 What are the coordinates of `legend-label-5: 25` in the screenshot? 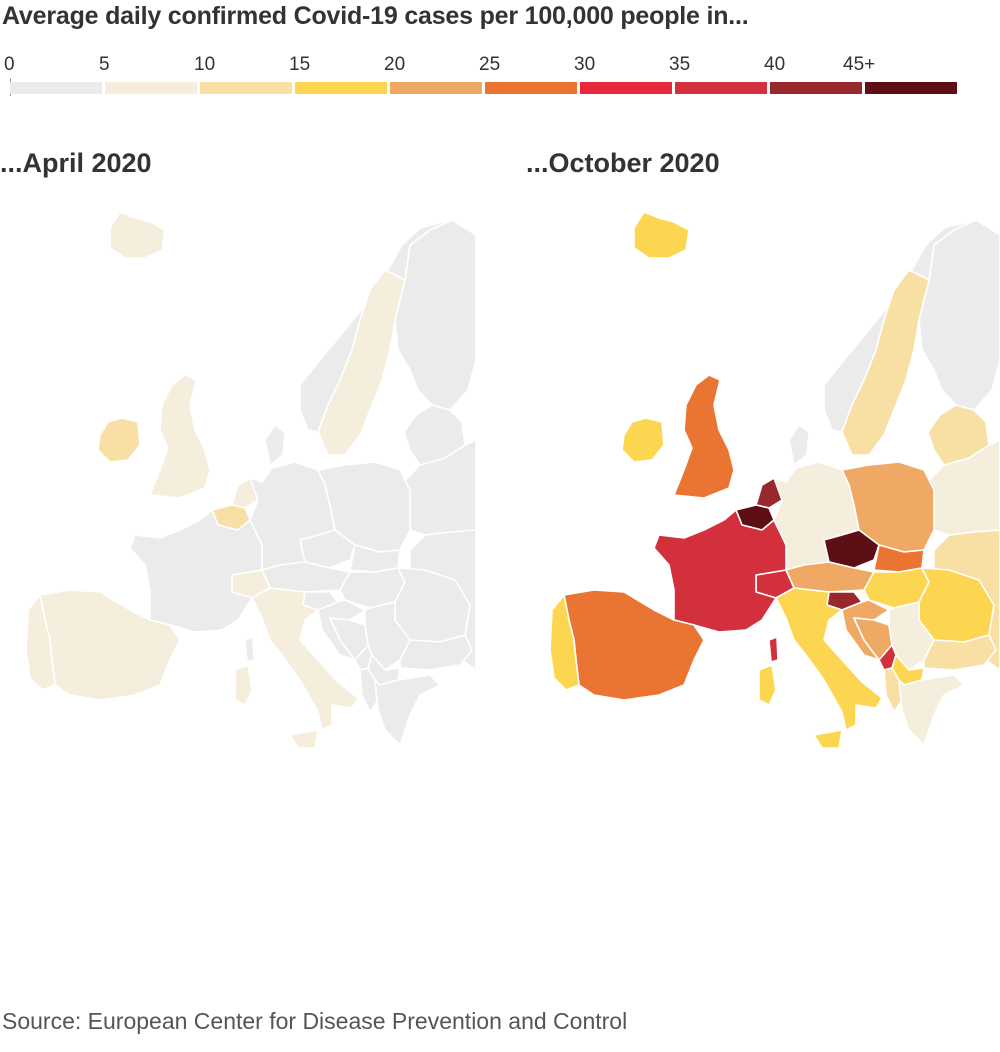 It's located at (490, 64).